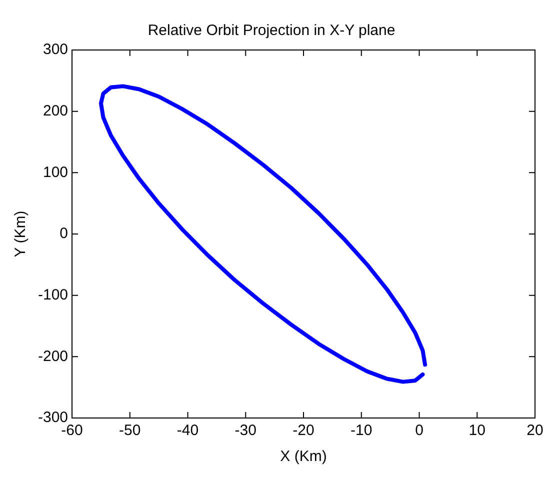  Describe the element at coordinates (55, 172) in the screenshot. I see `y-tick-label: 100` at that location.